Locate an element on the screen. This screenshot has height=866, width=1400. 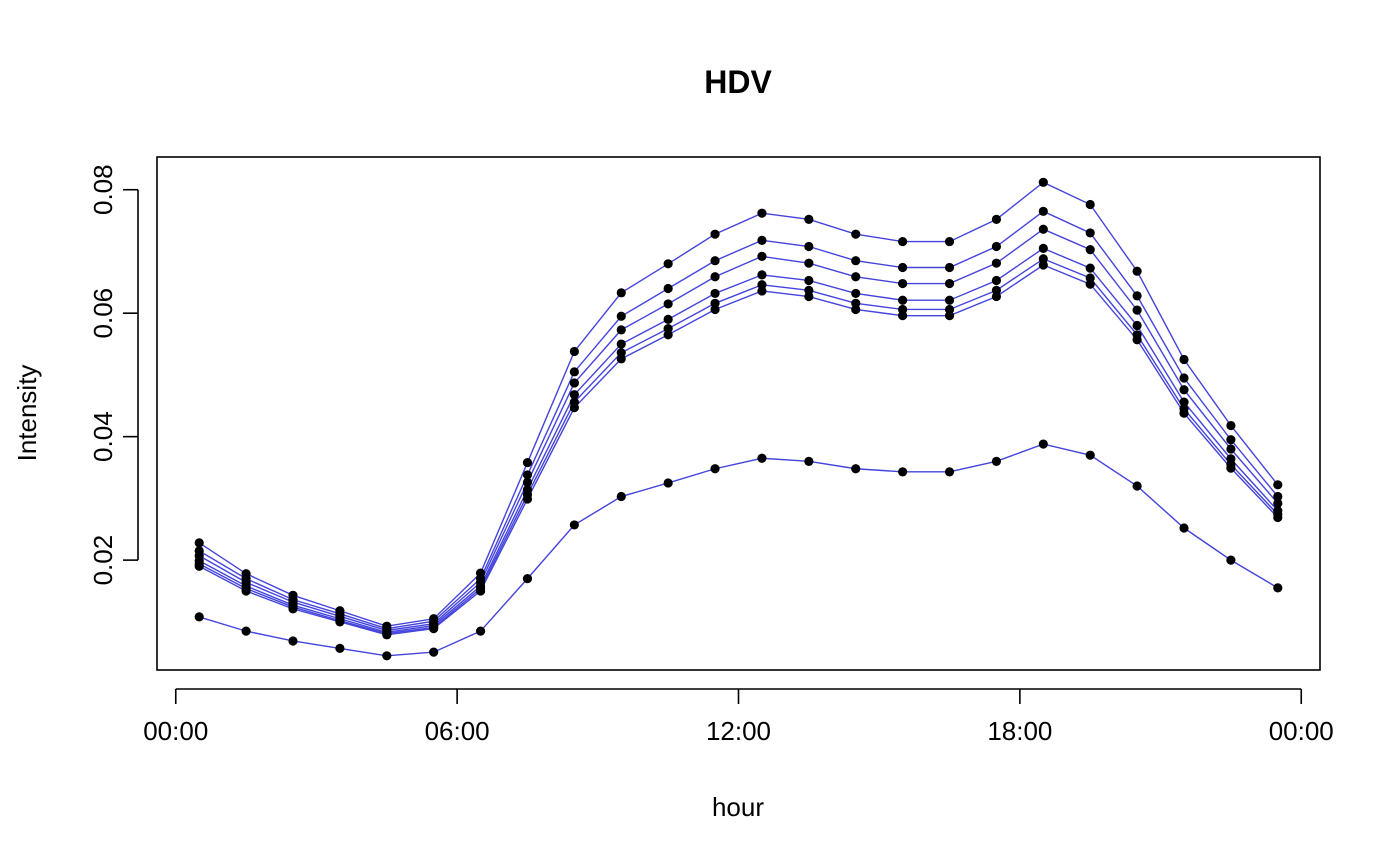
chart-title: HDV is located at coordinates (738, 82).